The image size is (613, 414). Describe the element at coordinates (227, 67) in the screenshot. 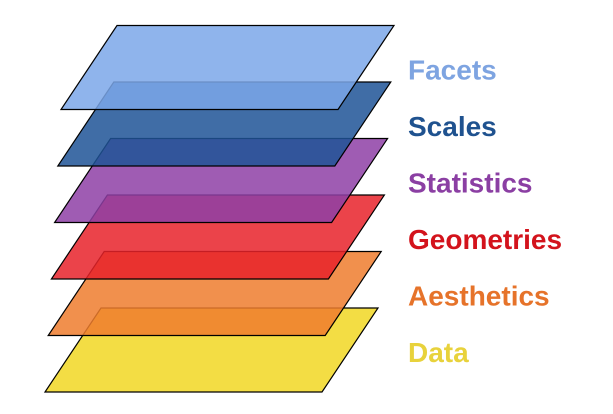

I see `layer-plane-facets` at that location.